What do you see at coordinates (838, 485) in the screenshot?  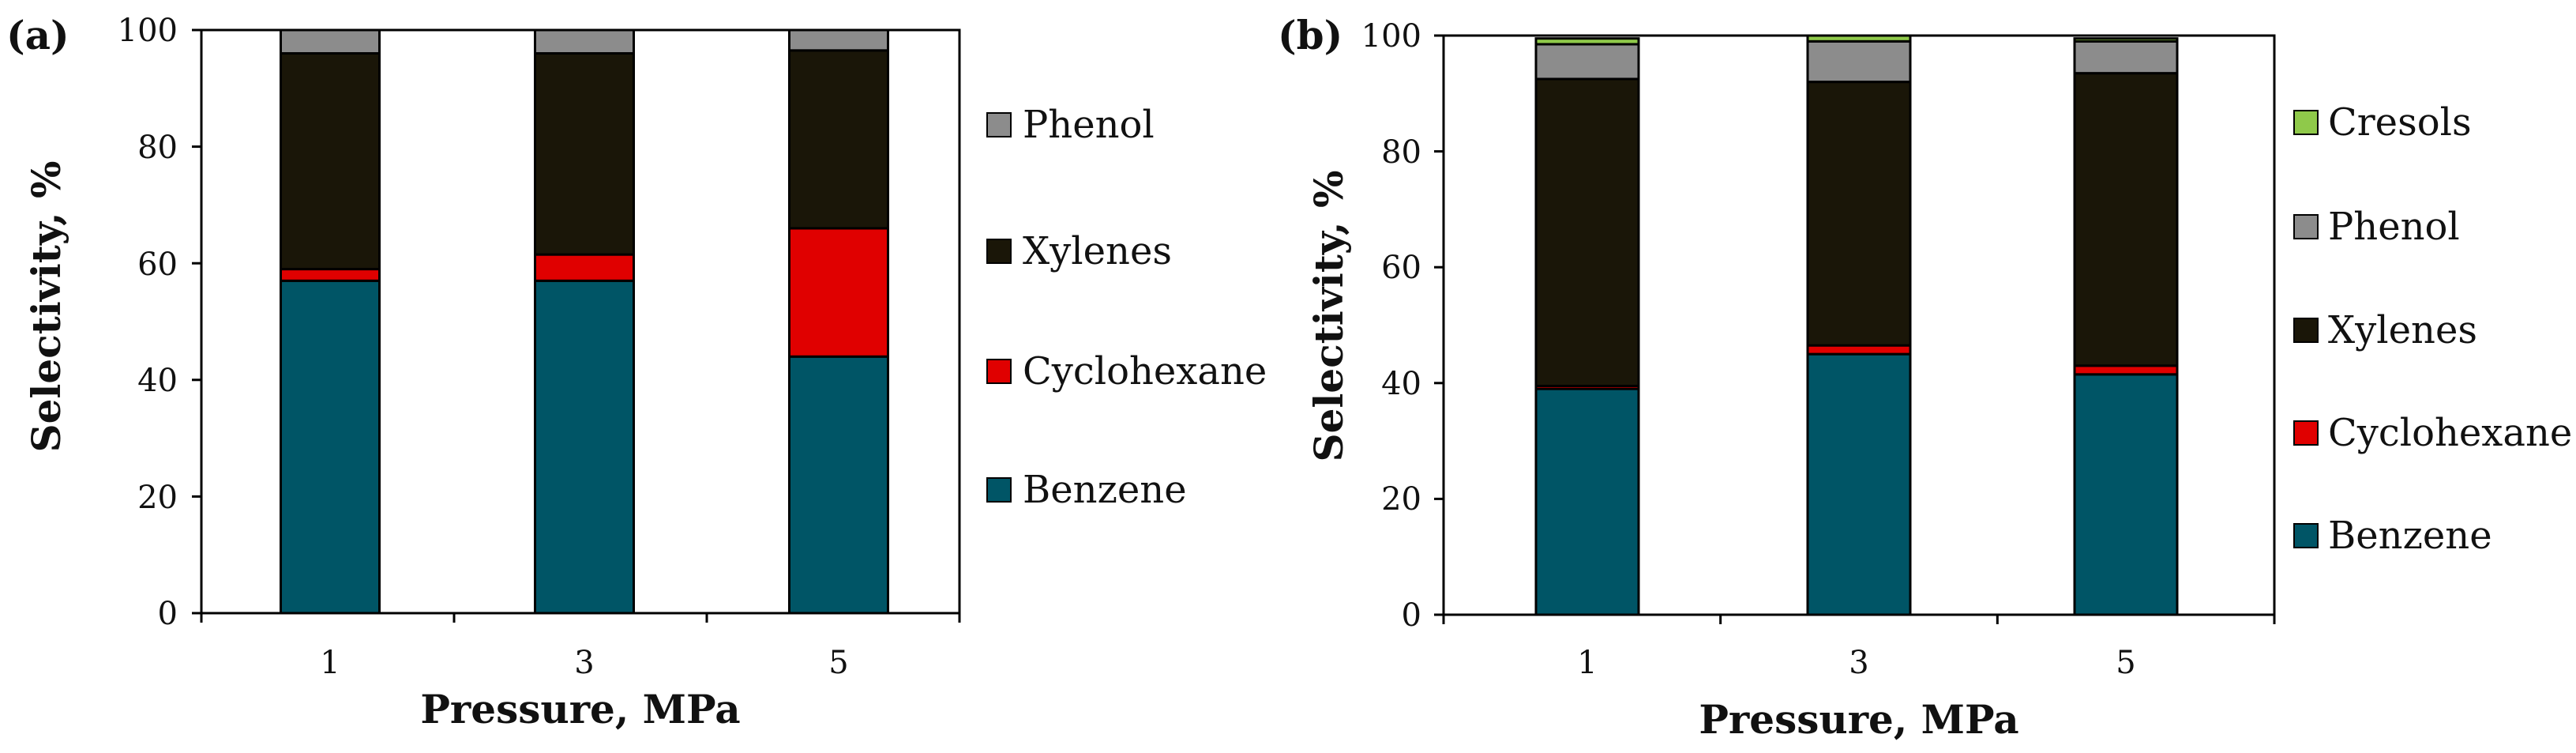 I see `panel-a-bar-benzene-p5` at bounding box center [838, 485].